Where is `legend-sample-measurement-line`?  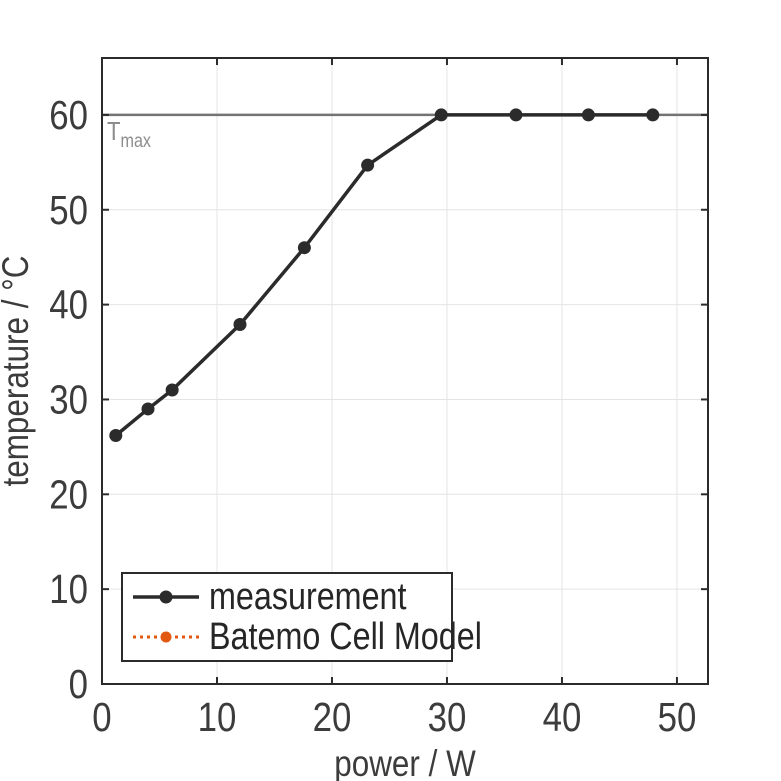
legend-sample-measurement-line is located at coordinates (166, 597).